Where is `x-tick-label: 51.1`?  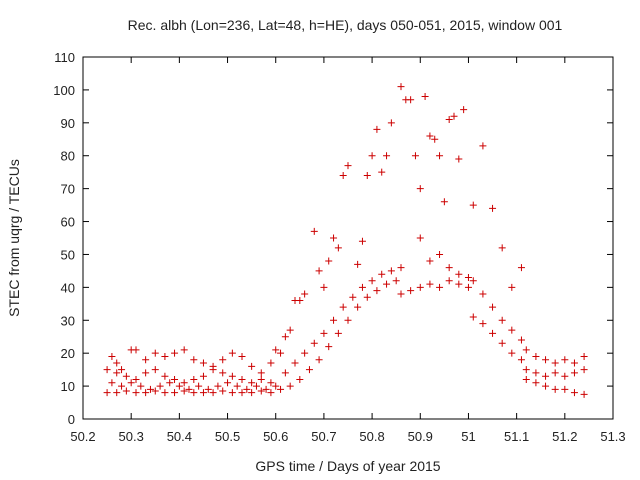
x-tick-label: 51.1 is located at coordinates (516, 436).